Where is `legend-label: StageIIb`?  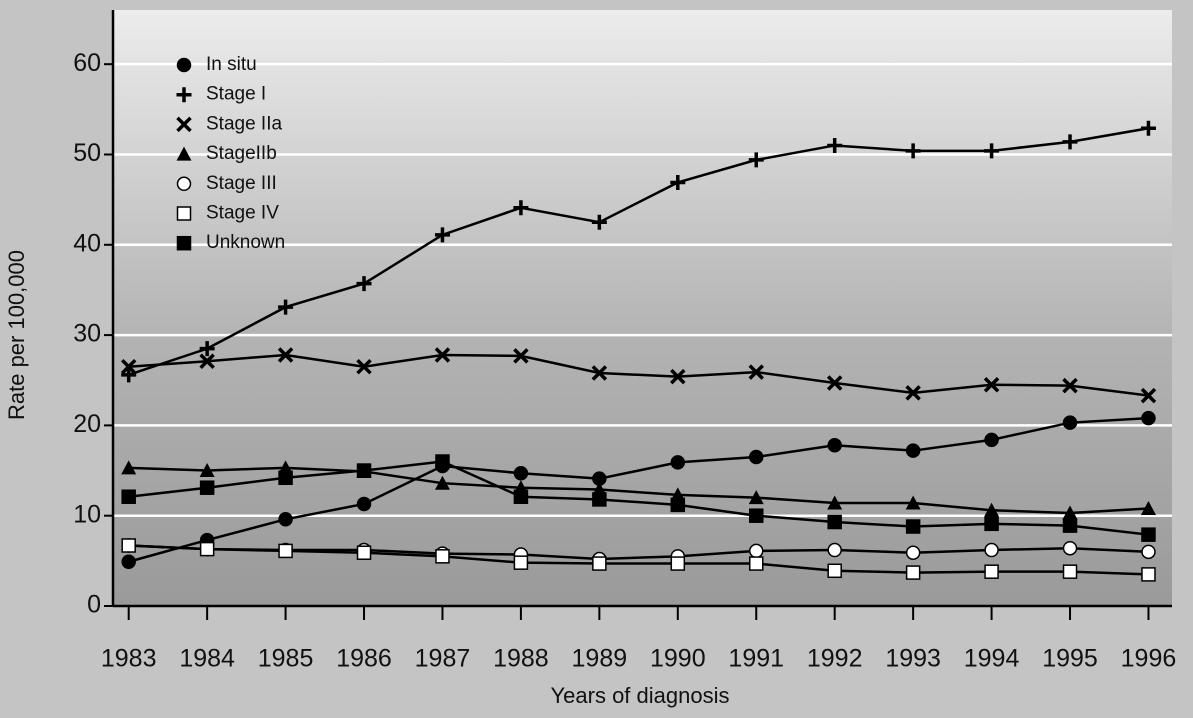 legend-label: StageIIb is located at coordinates (241, 153).